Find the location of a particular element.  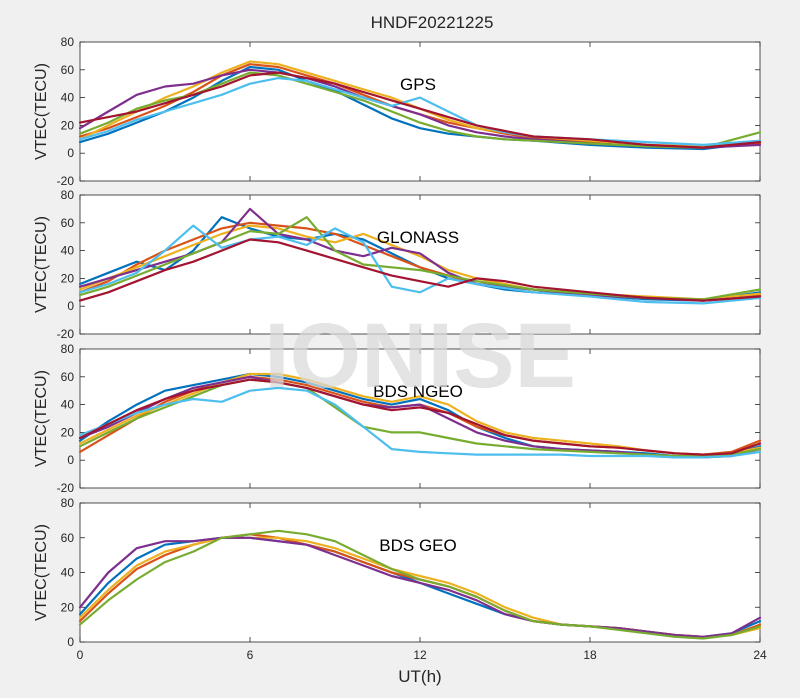

panel-label: BDS GEO is located at coordinates (417, 545).